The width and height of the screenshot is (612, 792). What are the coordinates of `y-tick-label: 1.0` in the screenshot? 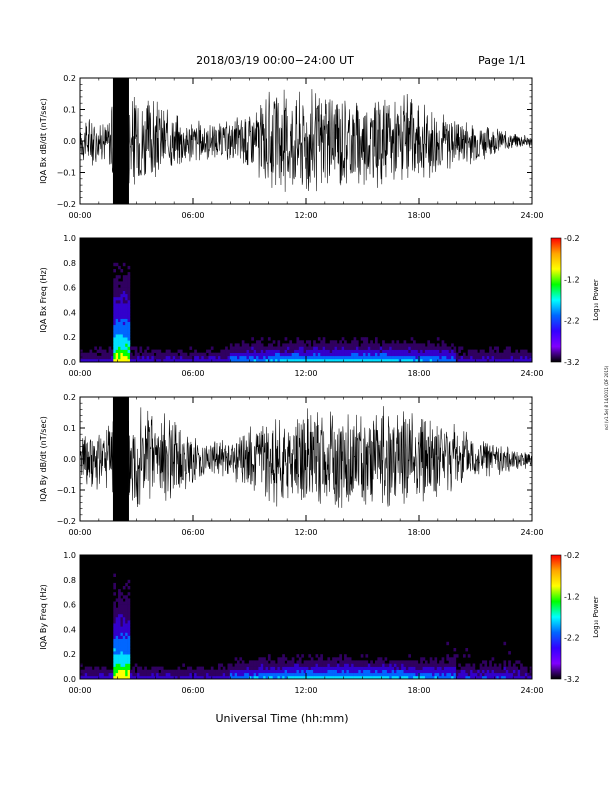 It's located at (69, 238).